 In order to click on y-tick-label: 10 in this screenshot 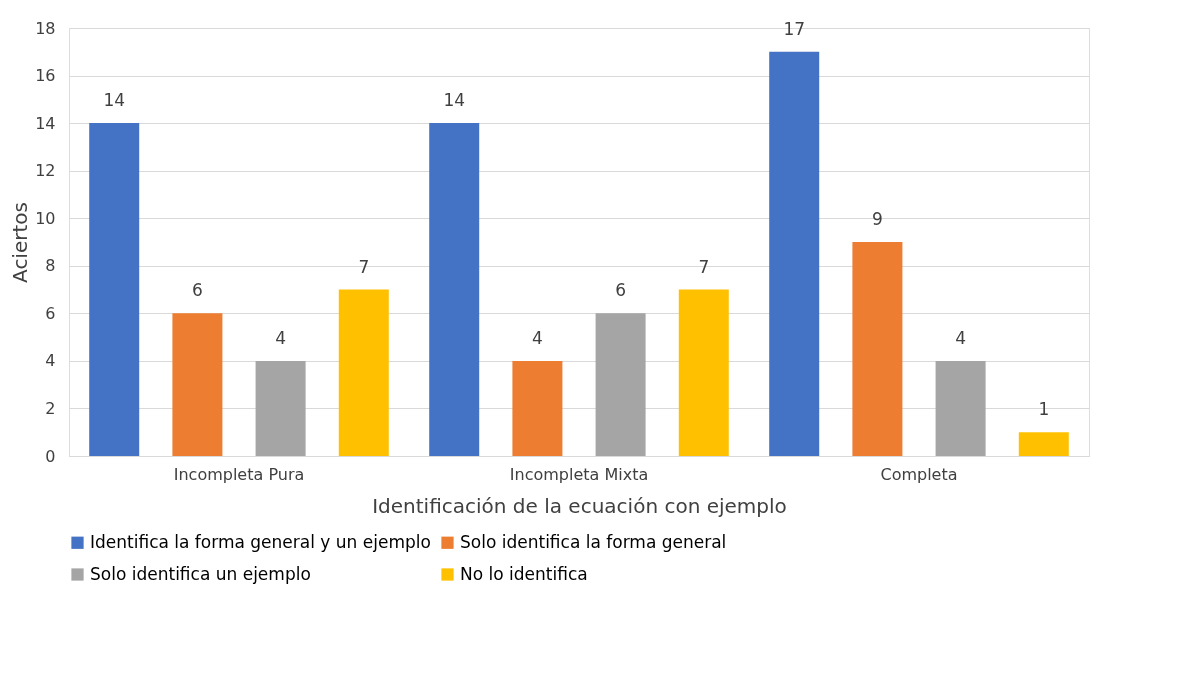, I will do `click(45, 218)`.